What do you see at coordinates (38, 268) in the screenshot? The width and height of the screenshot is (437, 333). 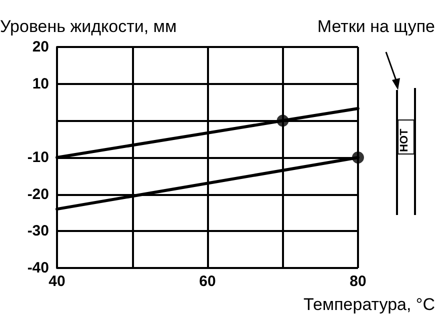 I see `y-tick-label: -40` at bounding box center [38, 268].